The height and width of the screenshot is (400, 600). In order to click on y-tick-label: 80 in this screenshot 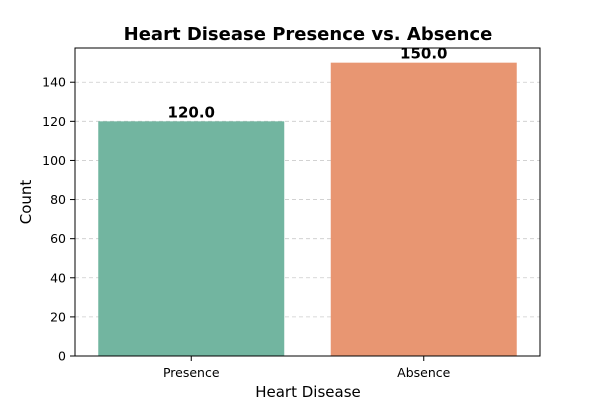, I will do `click(58, 199)`.